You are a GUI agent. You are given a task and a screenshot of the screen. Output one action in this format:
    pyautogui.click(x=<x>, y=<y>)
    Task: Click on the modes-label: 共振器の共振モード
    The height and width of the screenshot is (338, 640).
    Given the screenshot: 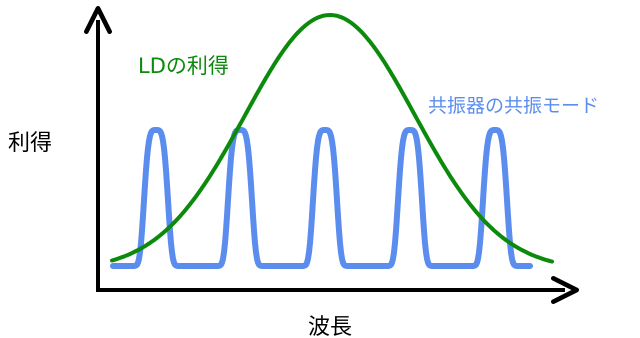 What is the action you would take?
    pyautogui.click(x=513, y=106)
    